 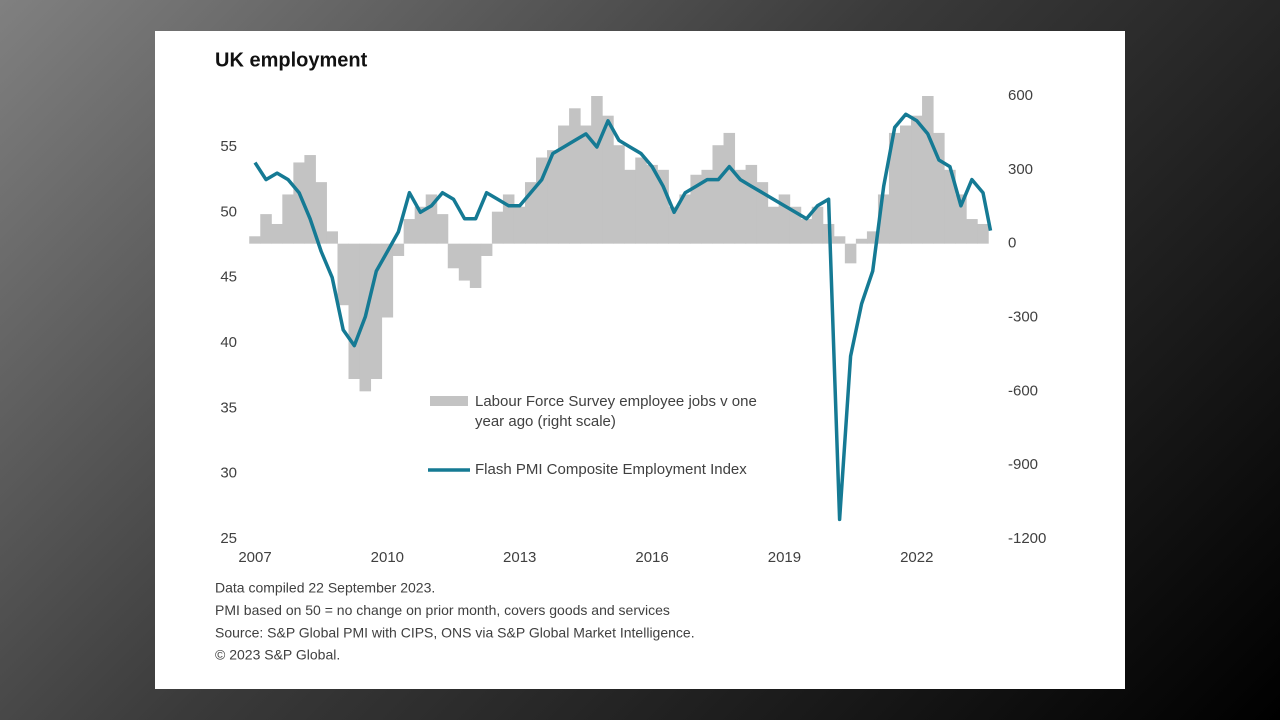 What do you see at coordinates (325, 588) in the screenshot?
I see `footnote: Data compiled 22 September 2023.` at bounding box center [325, 588].